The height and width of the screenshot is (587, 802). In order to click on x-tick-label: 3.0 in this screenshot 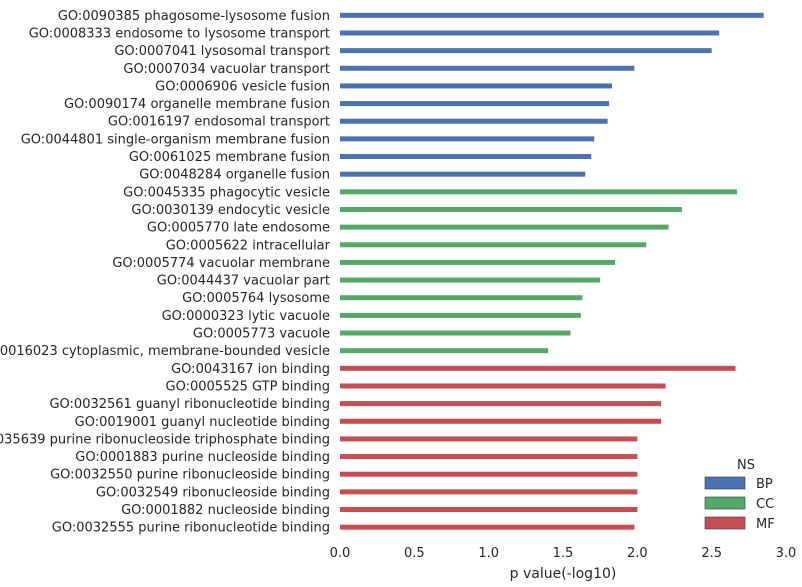, I will do `click(786, 553)`.